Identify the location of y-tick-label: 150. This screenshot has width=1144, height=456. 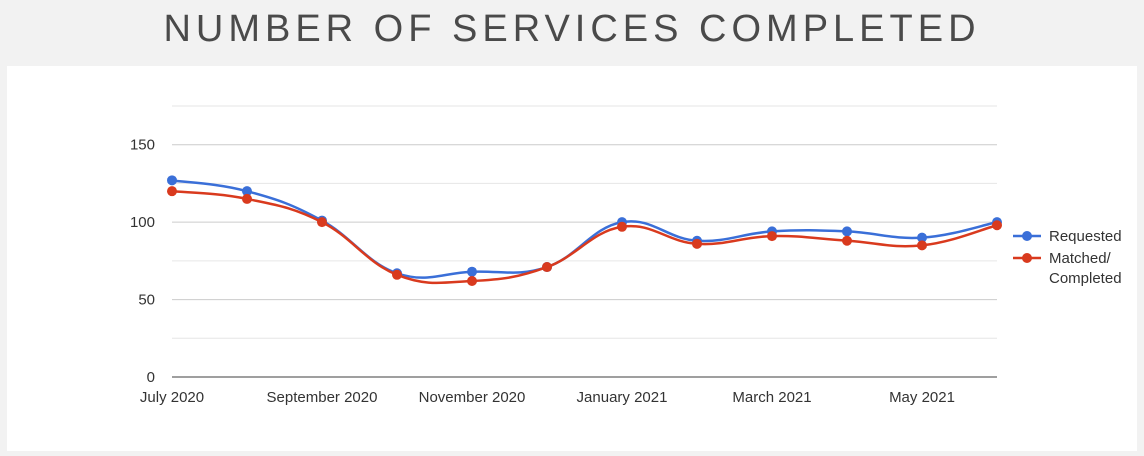
(142, 145).